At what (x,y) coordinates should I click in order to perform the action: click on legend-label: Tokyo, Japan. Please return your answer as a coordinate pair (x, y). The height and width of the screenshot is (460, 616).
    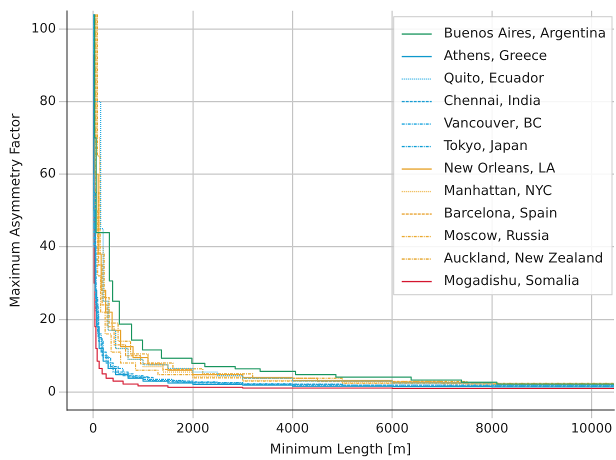
    Looking at the image, I should click on (485, 146).